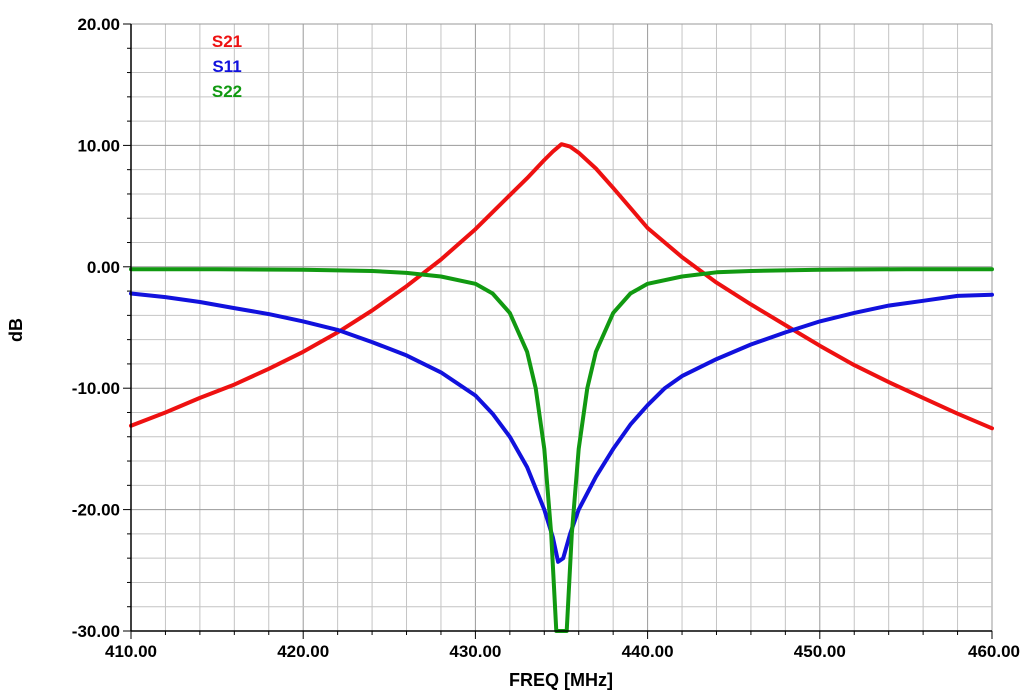 The width and height of the screenshot is (1025, 697). What do you see at coordinates (98, 24) in the screenshot?
I see `y-tick-label: 20.00` at bounding box center [98, 24].